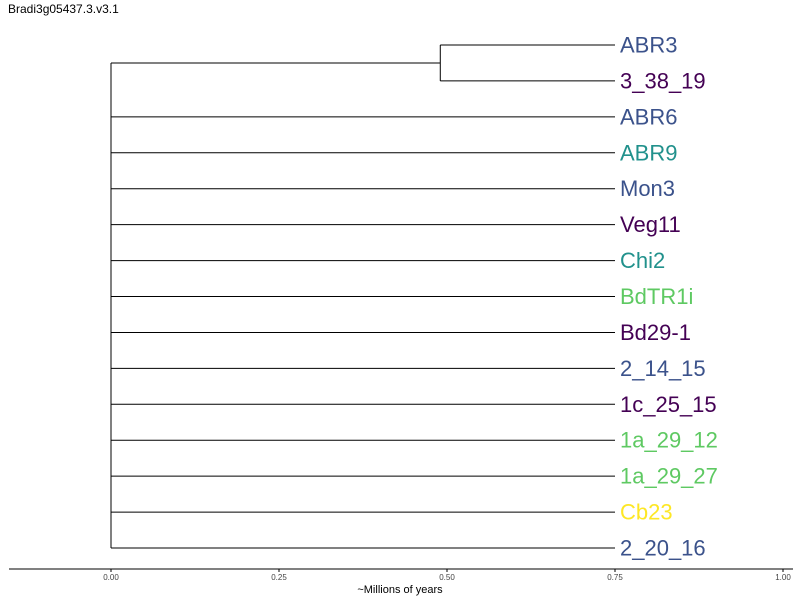  I want to click on x-tick-label-0.00: 0.00, so click(111, 577).